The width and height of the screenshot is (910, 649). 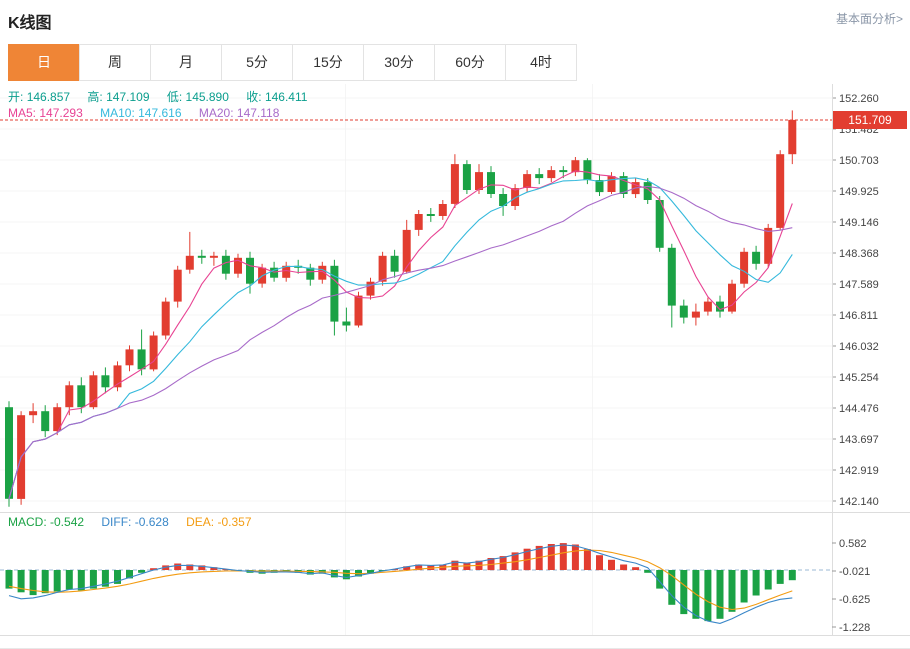 I want to click on fundamental-analysis-link: 基本面分析>, so click(x=869, y=19).